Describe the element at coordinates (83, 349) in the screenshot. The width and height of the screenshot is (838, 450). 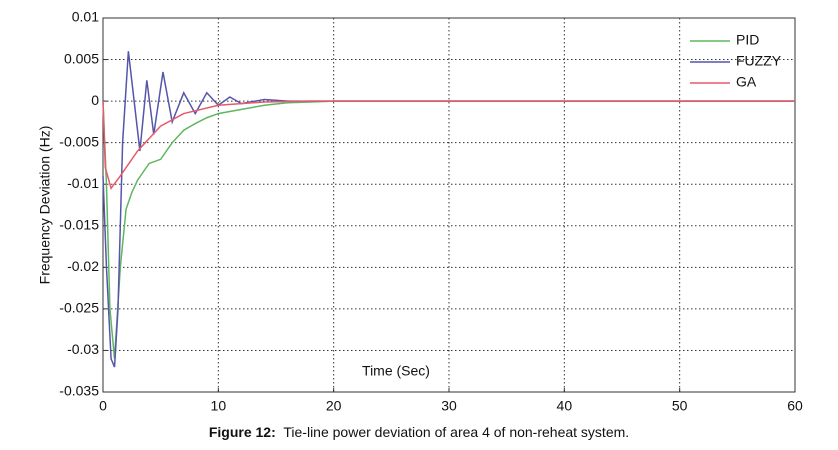
I see `y-tick-label: -0.03` at that location.